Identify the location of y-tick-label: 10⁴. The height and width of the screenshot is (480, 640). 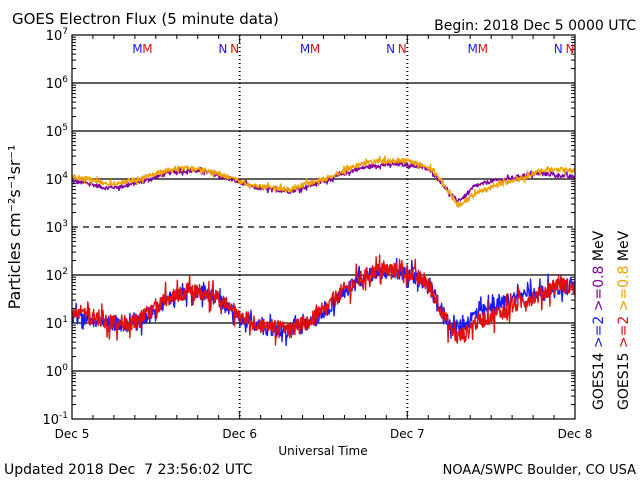
(57, 179).